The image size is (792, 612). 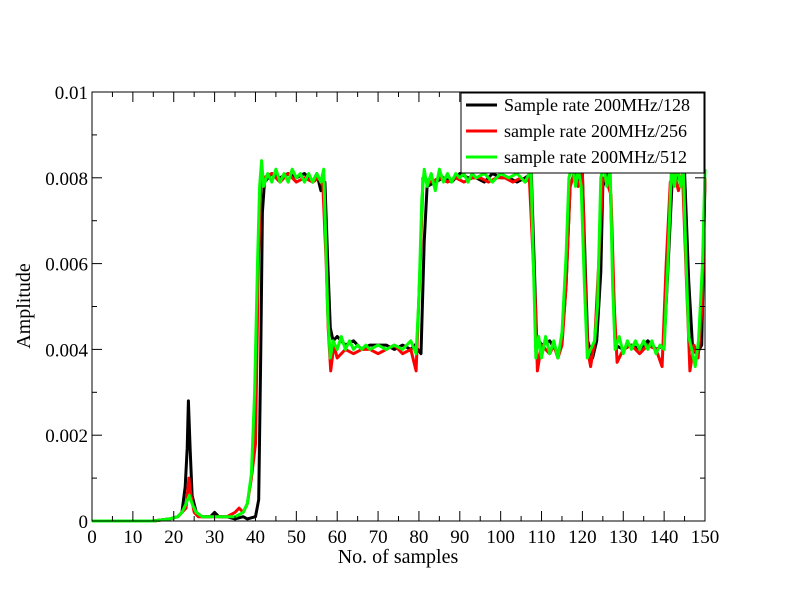 What do you see at coordinates (500, 537) in the screenshot?
I see `x-tick-label: 100` at bounding box center [500, 537].